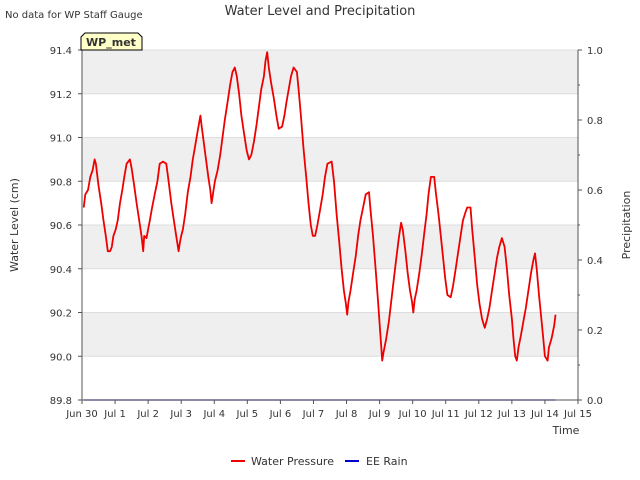  Describe the element at coordinates (566, 430) in the screenshot. I see `x-axis-label: Time` at that location.